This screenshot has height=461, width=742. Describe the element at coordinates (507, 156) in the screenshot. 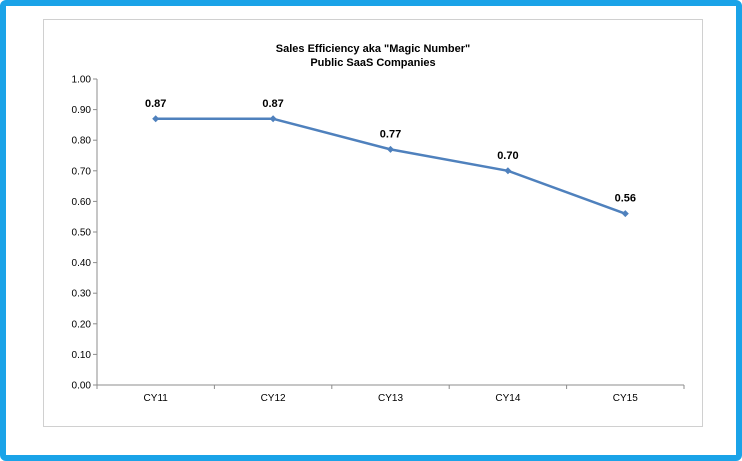

I see `data-label: 0.70` at that location.